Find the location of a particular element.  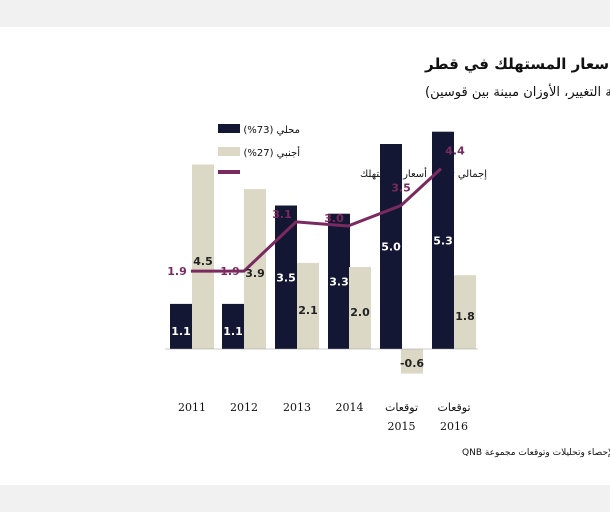

bar-foreign-2016 is located at coordinates (465, 312).